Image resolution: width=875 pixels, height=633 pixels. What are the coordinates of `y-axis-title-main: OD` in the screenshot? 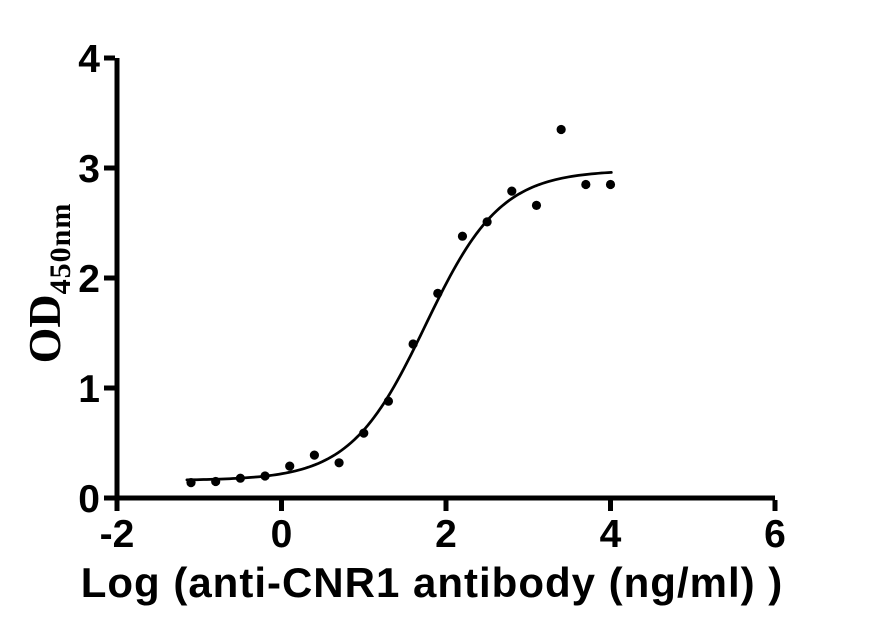 It's located at (44, 328).